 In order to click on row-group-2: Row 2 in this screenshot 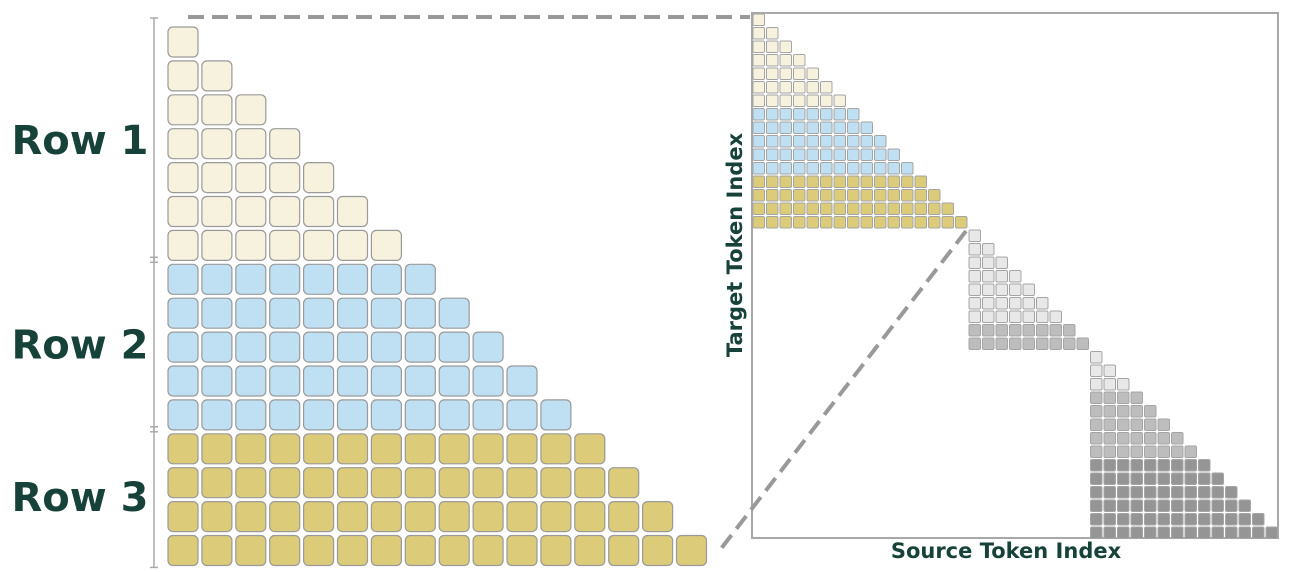, I will do `click(292, 344)`.